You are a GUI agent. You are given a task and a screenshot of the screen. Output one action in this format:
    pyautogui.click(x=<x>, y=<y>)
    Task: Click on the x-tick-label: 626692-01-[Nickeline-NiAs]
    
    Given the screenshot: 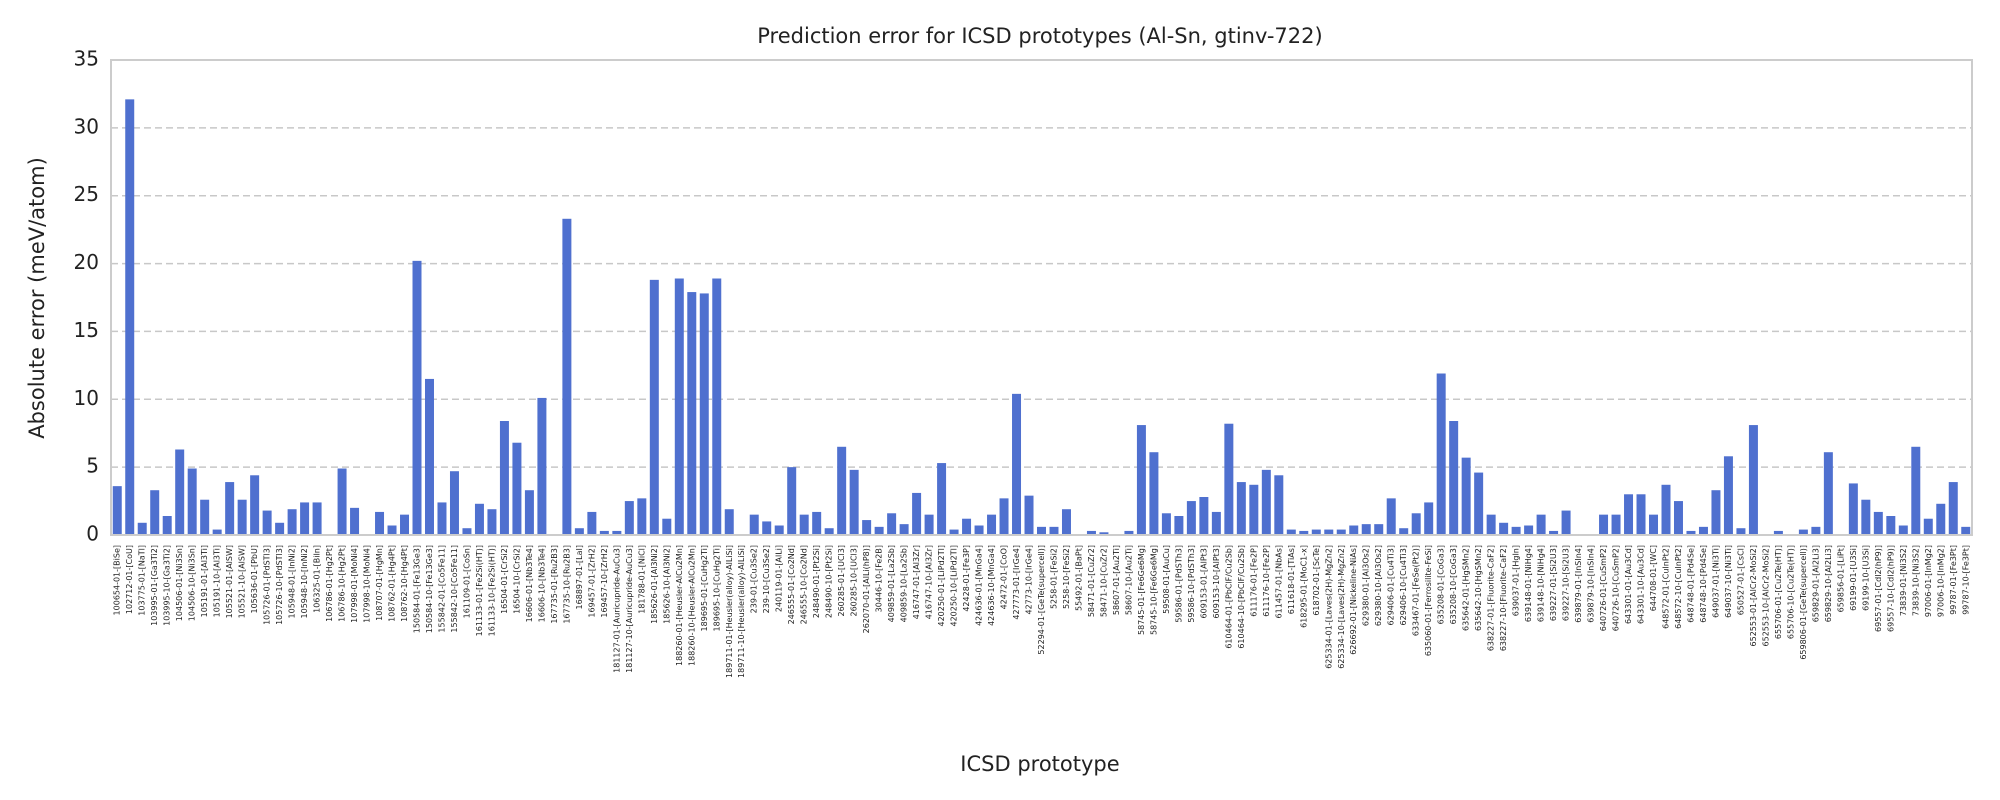 What is the action you would take?
    pyautogui.click(x=1353, y=600)
    